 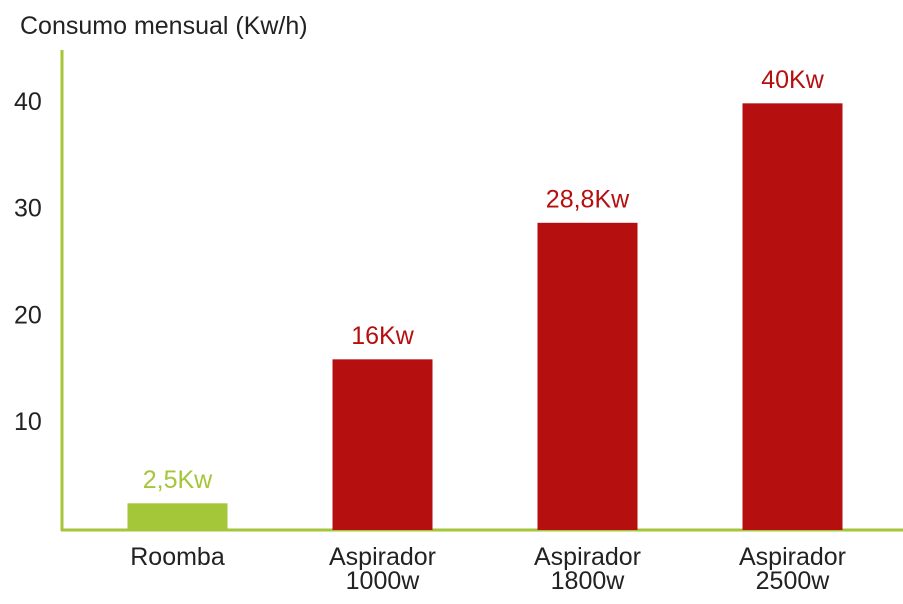 I want to click on x-tick-label: Roomba, so click(x=177, y=557).